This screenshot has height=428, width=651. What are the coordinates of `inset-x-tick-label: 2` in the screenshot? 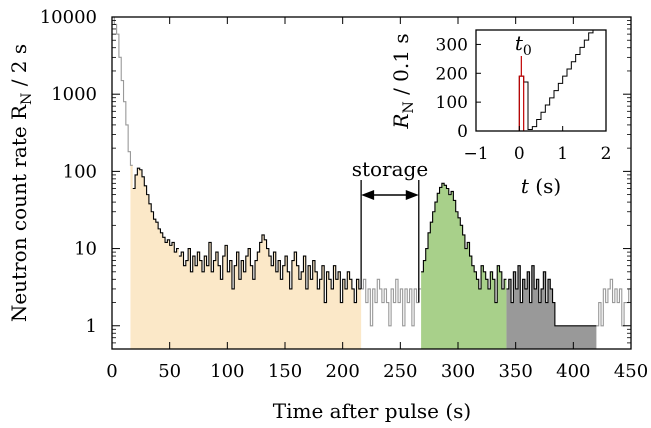 It's located at (606, 154).